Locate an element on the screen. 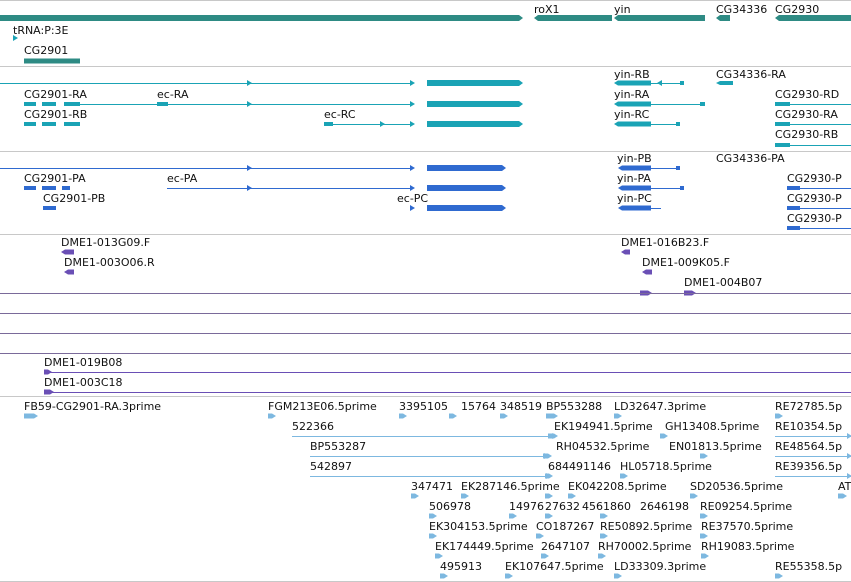  transcript-label: yin-RA is located at coordinates (632, 94).